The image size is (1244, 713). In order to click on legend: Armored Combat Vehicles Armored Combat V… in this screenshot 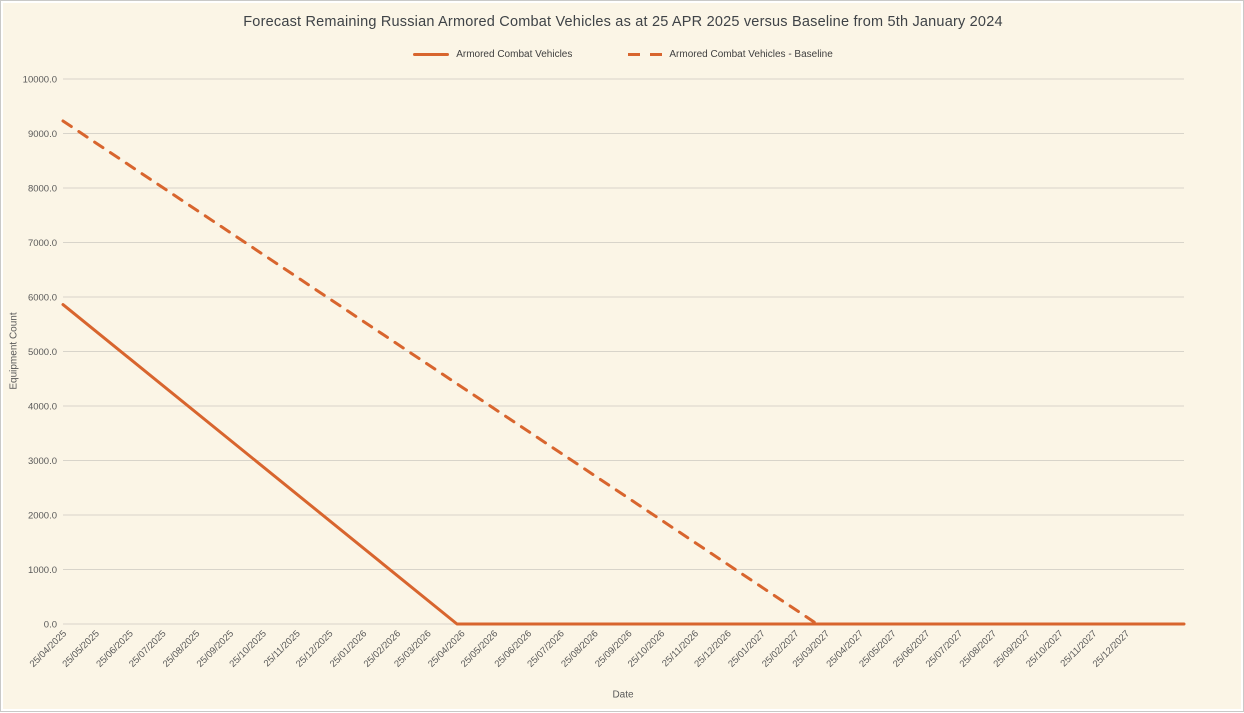, I will do `click(622, 54)`.